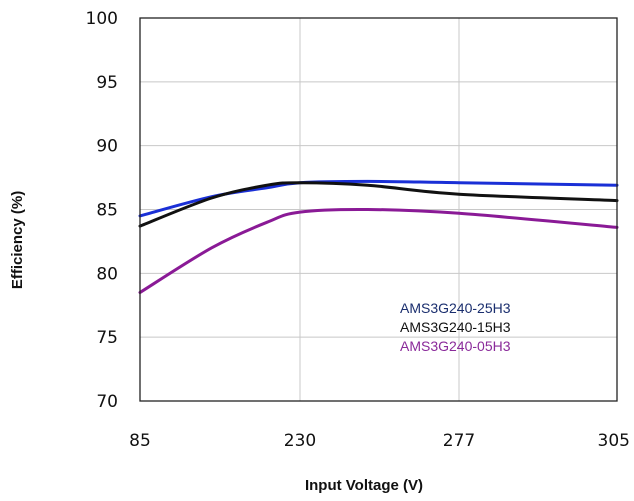 The width and height of the screenshot is (634, 501). I want to click on legend-entry: AMS3G240-05H3, so click(455, 346).